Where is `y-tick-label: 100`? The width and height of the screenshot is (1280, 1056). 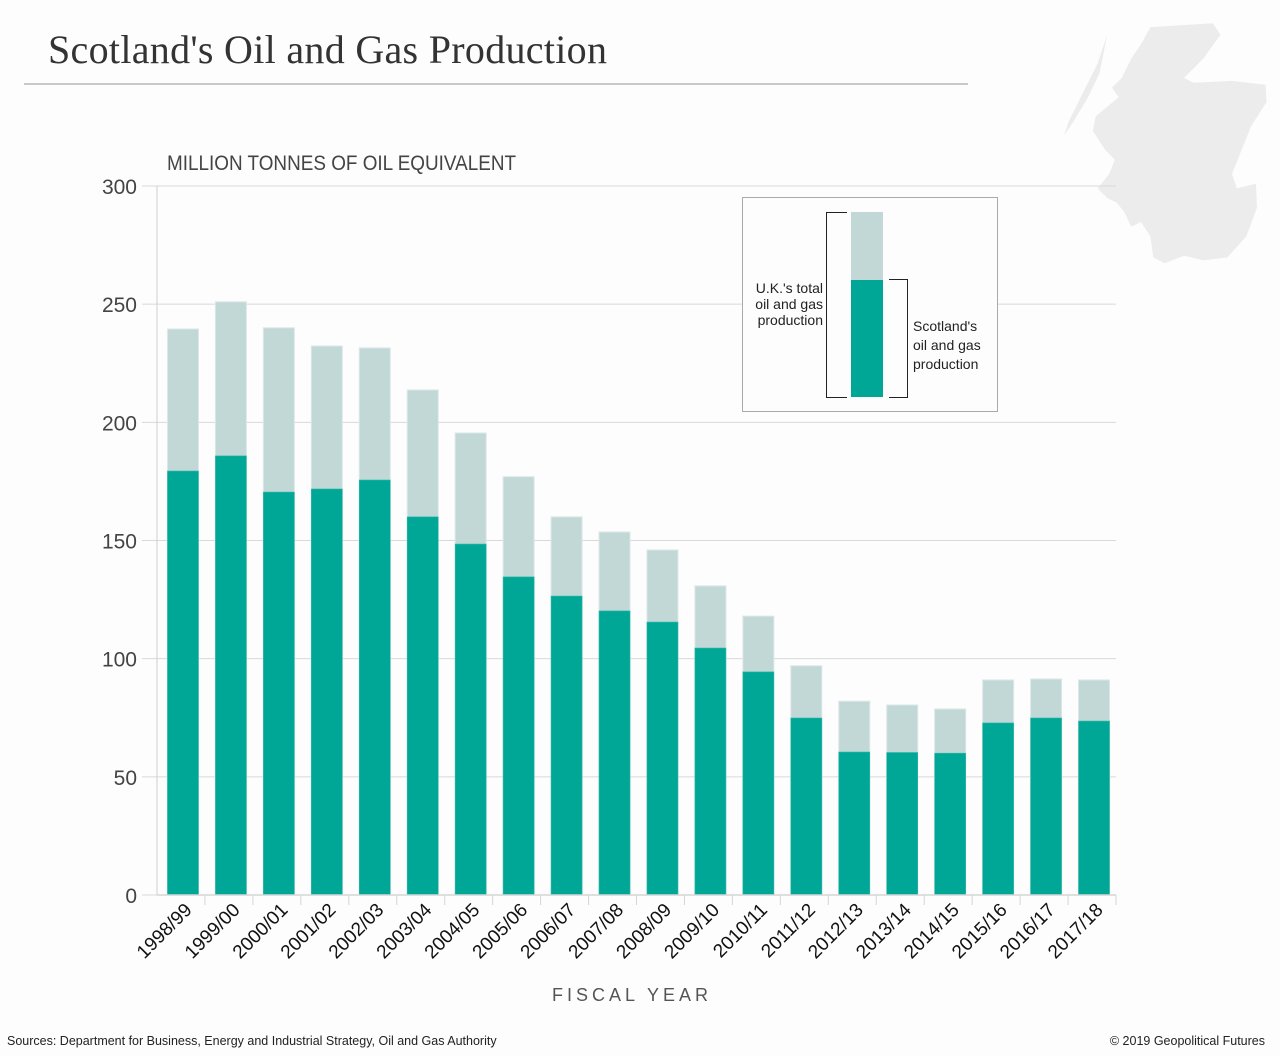
y-tick-label: 100 is located at coordinates (119, 660).